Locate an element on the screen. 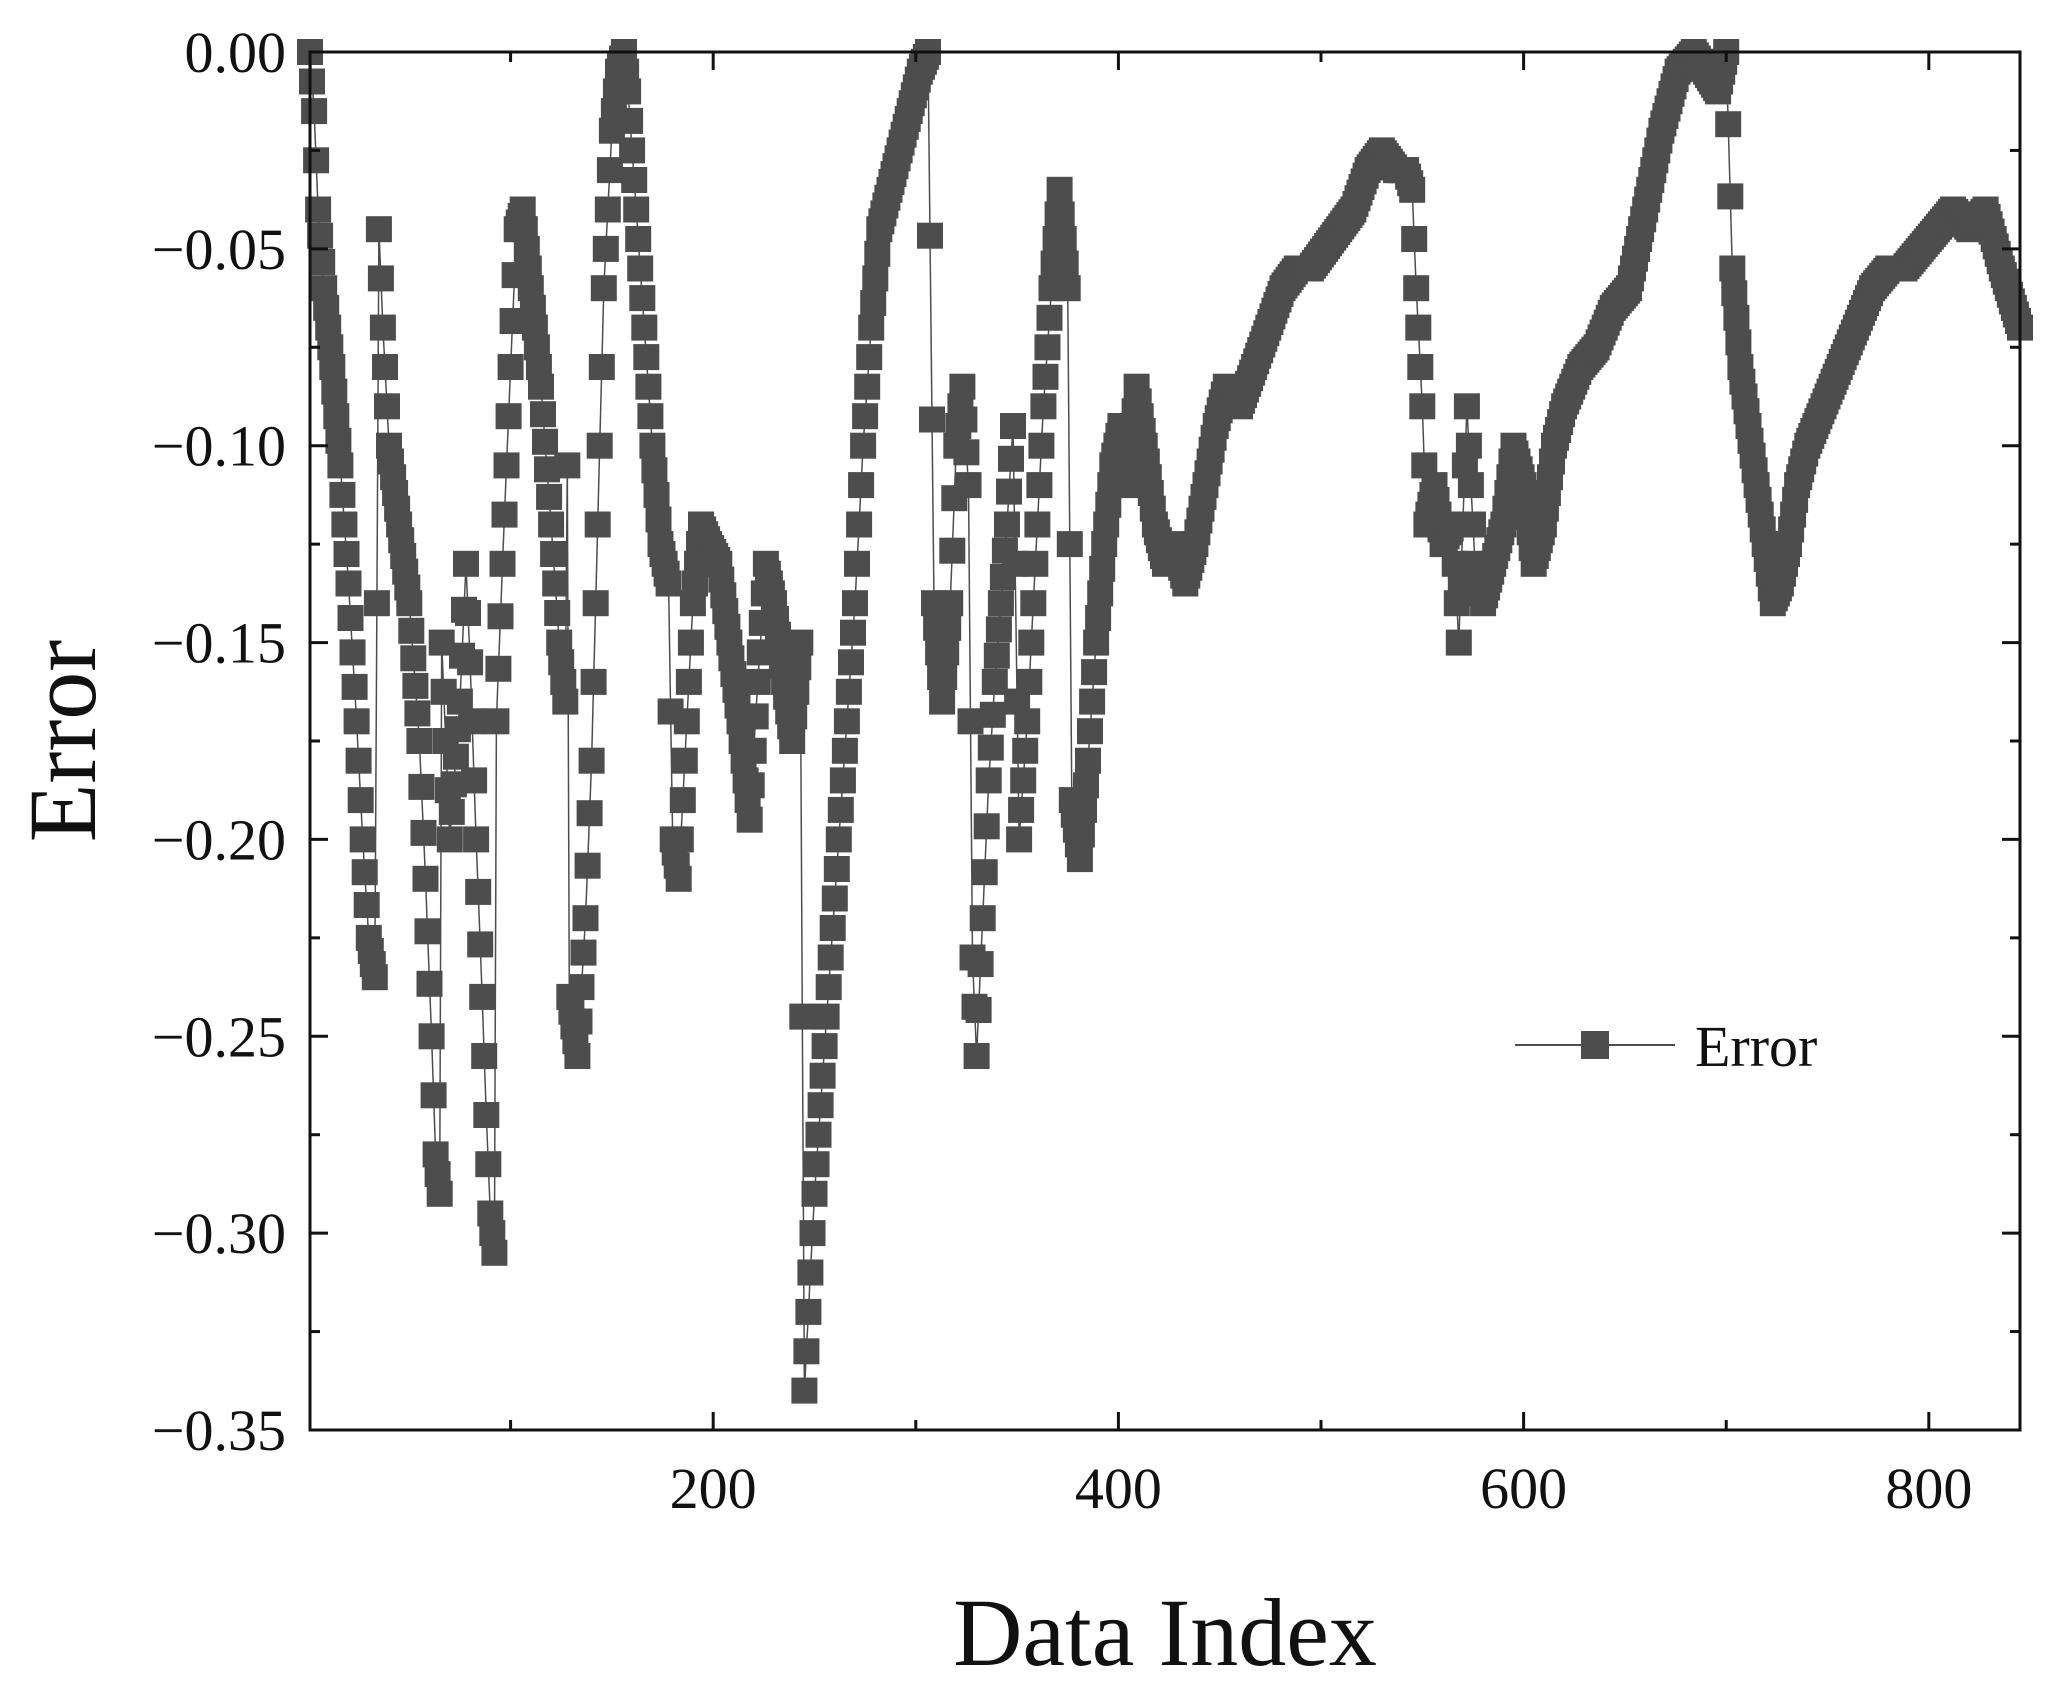 This screenshot has height=1701, width=2049. y-tick-label: −0.15 is located at coordinates (219, 643).